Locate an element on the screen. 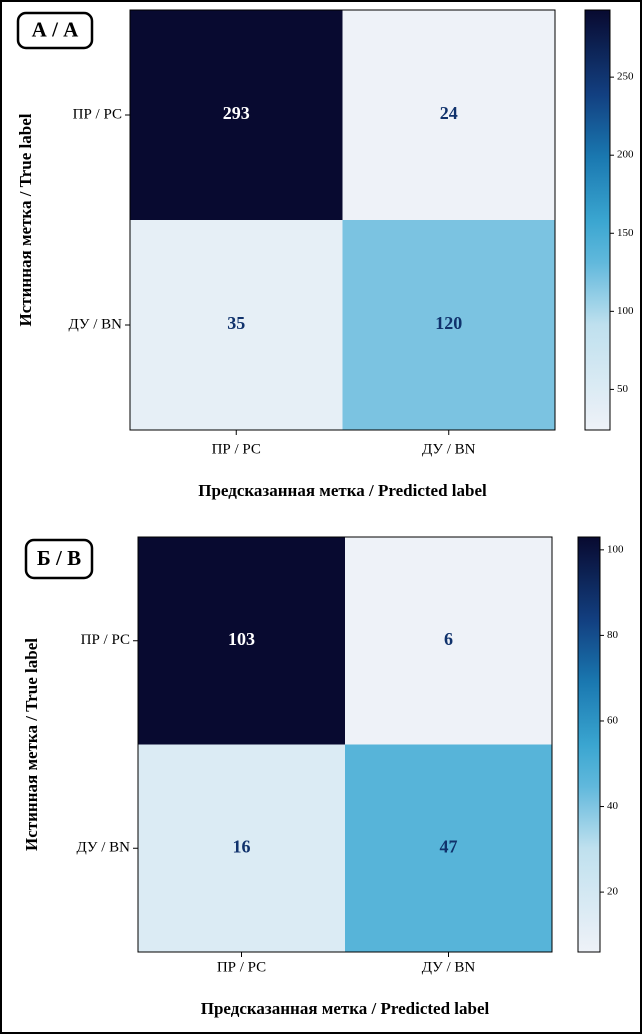 The width and height of the screenshot is (642, 1034). panel-label: Б / B is located at coordinates (59, 558).